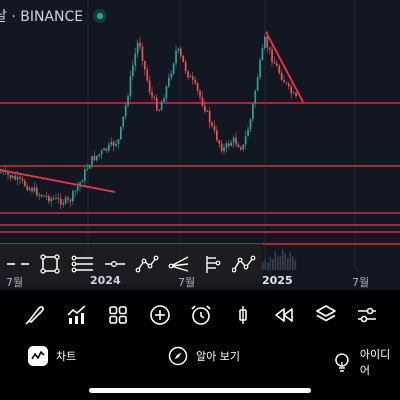 The image size is (400, 400). I want to click on pitchfork-tool, so click(179, 264).